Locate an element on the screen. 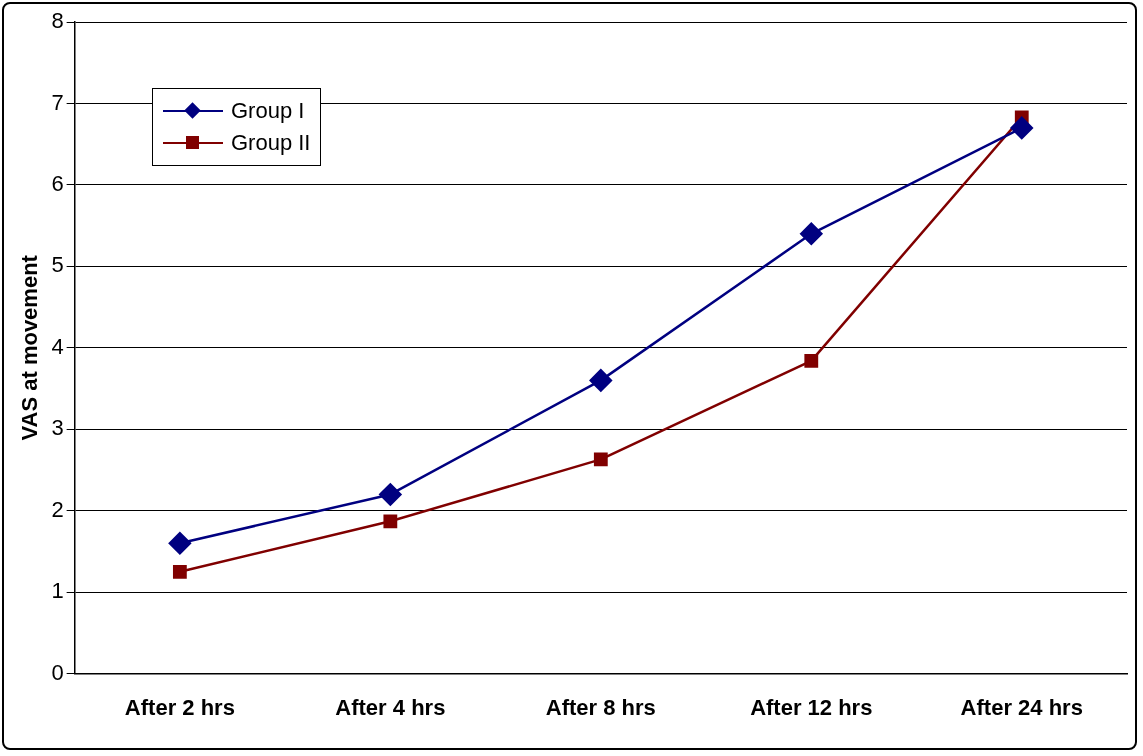  y-axis-title: VAS at movement is located at coordinates (30, 347).